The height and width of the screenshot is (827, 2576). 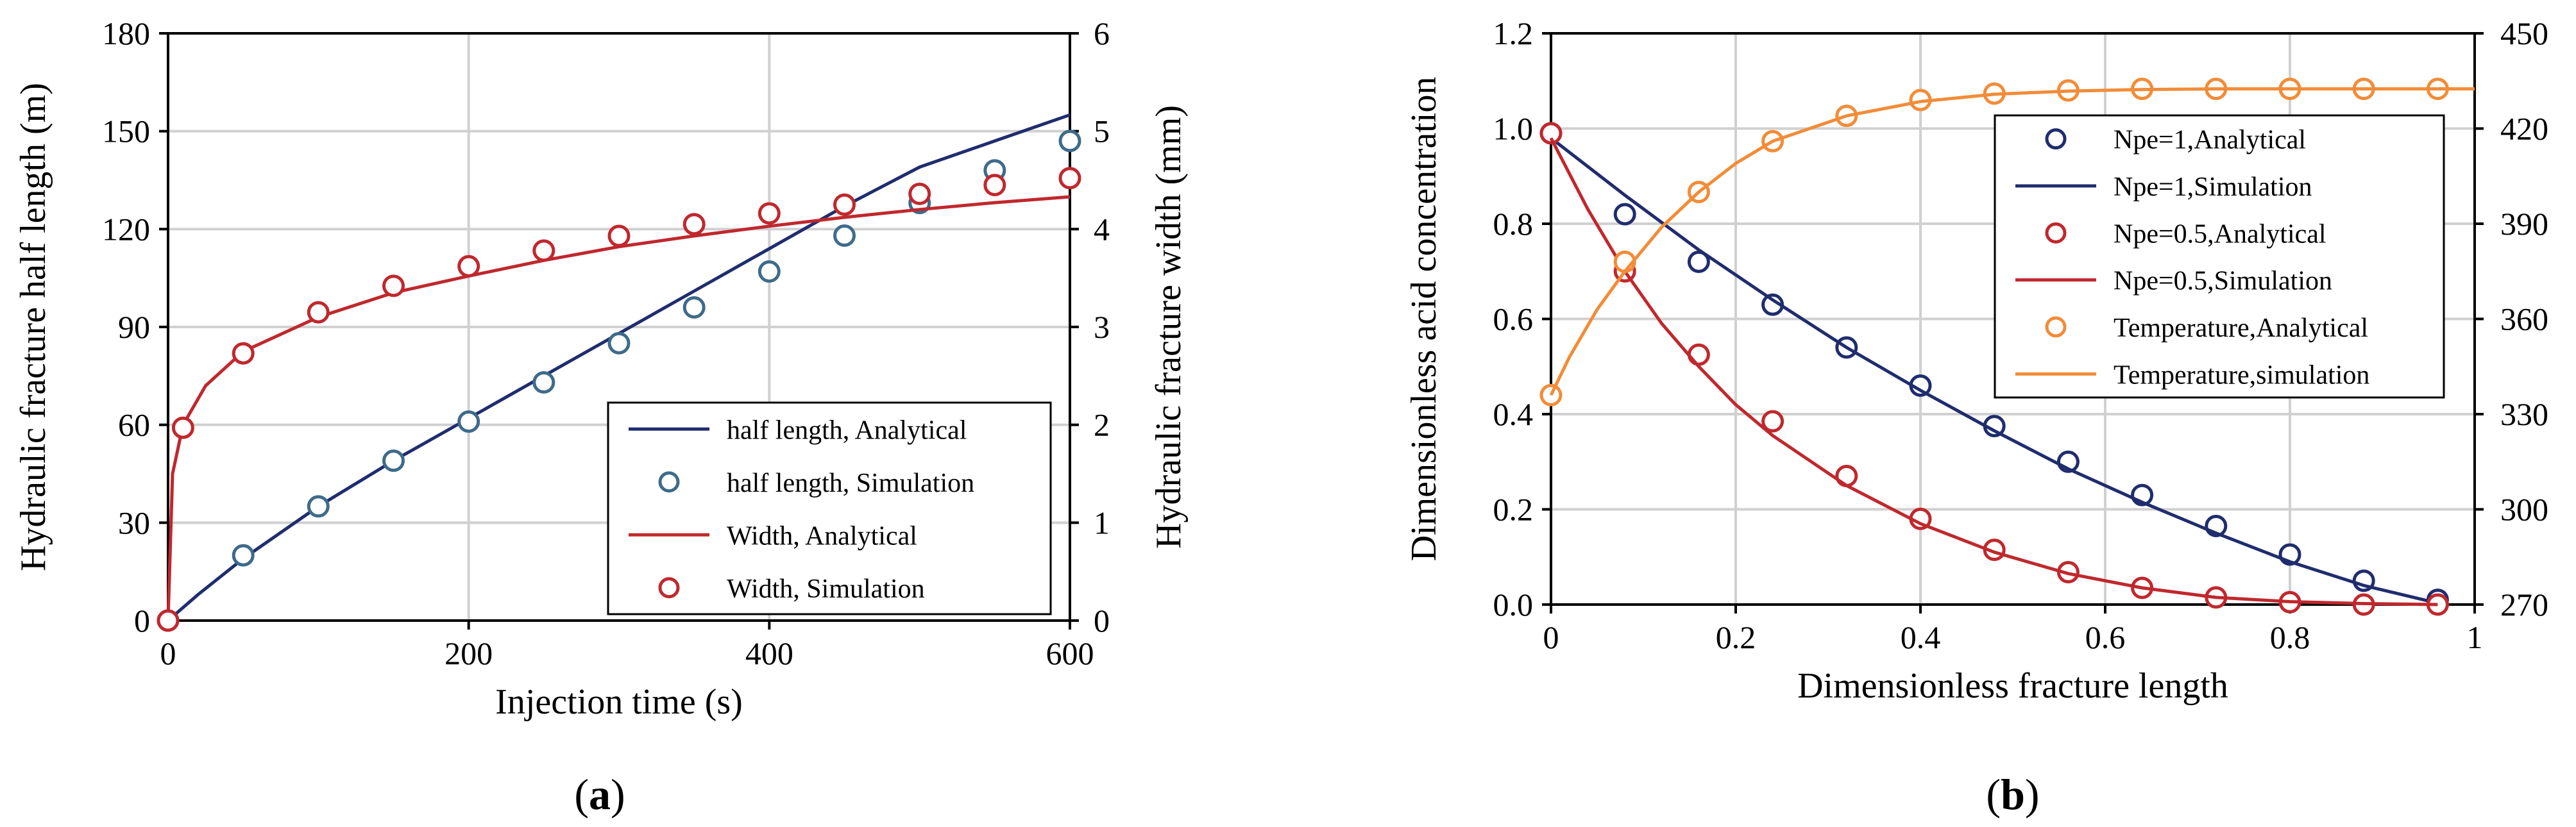 I want to click on panel-b-y-right-tick-label: 360, so click(x=2524, y=319).